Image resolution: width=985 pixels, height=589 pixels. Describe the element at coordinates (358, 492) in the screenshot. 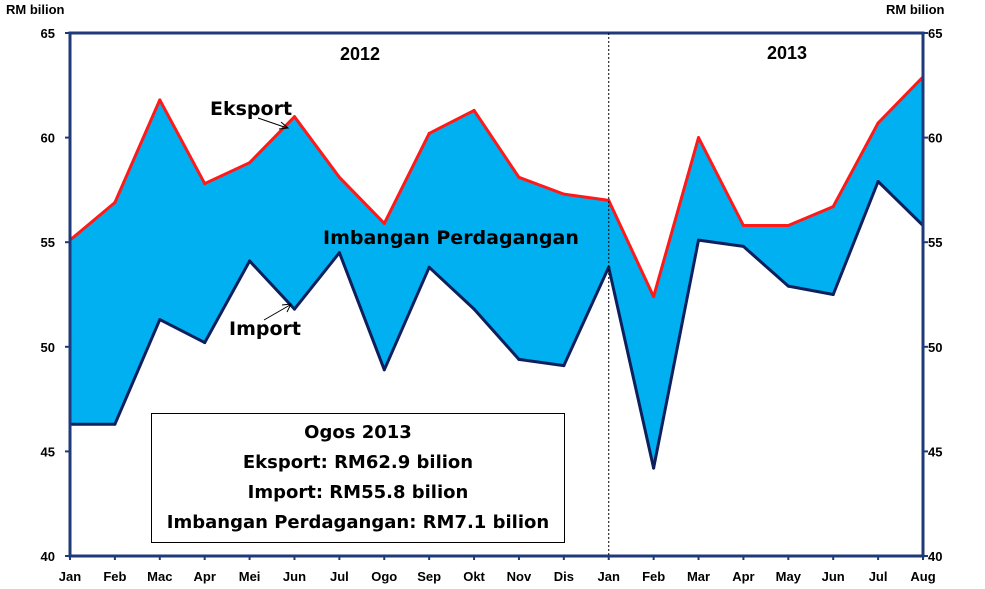

I see `info-import: Import: RM55.8 bilion` at that location.